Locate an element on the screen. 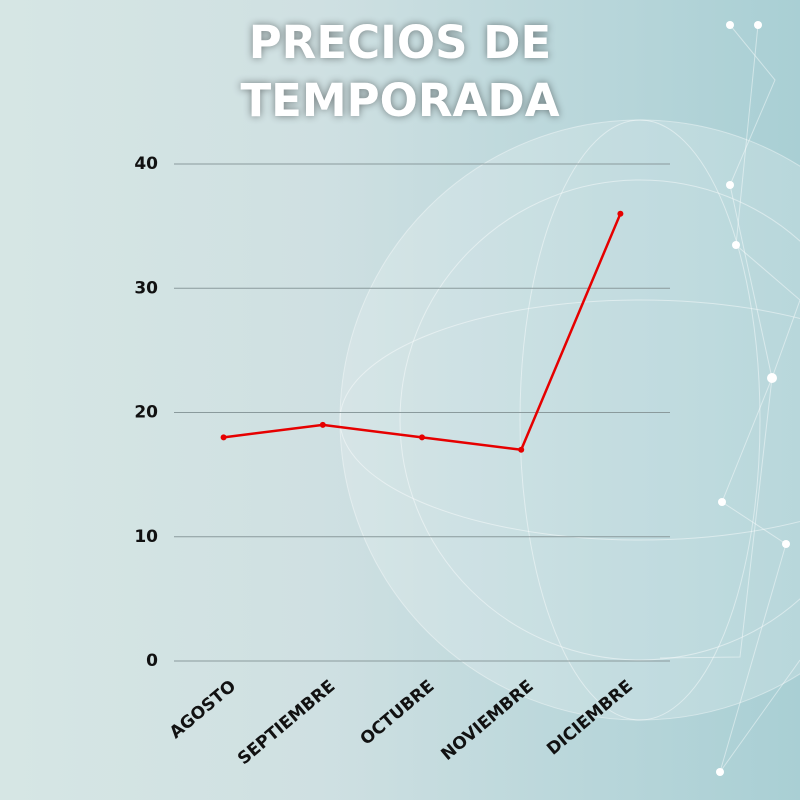 This screenshot has height=800, width=800. y-tick-label: 0 is located at coordinates (152, 661).